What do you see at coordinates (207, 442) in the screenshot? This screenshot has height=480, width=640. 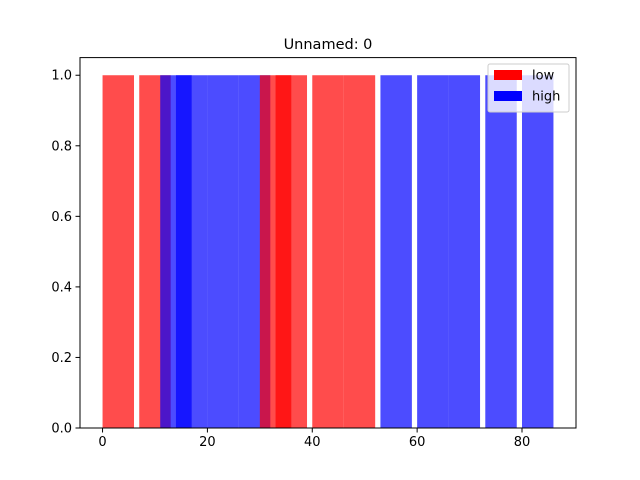 I see `x-tick-label: 20` at bounding box center [207, 442].